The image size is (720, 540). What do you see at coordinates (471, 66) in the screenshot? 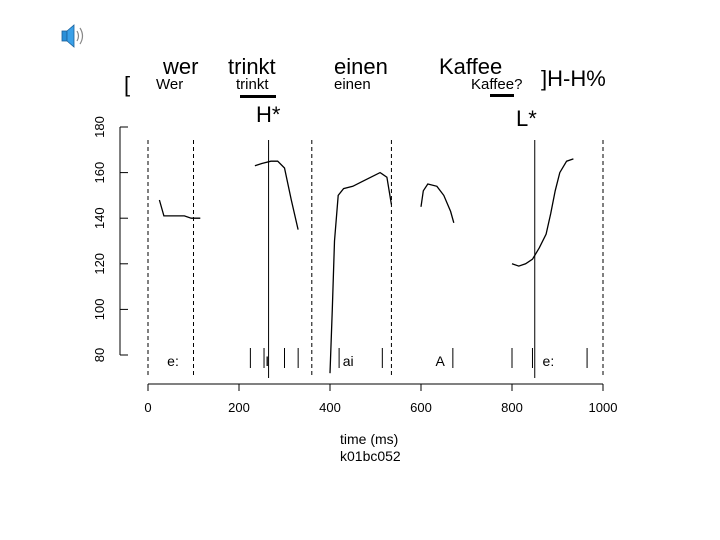
I see `word-kaffee: Kaffee` at bounding box center [471, 66].